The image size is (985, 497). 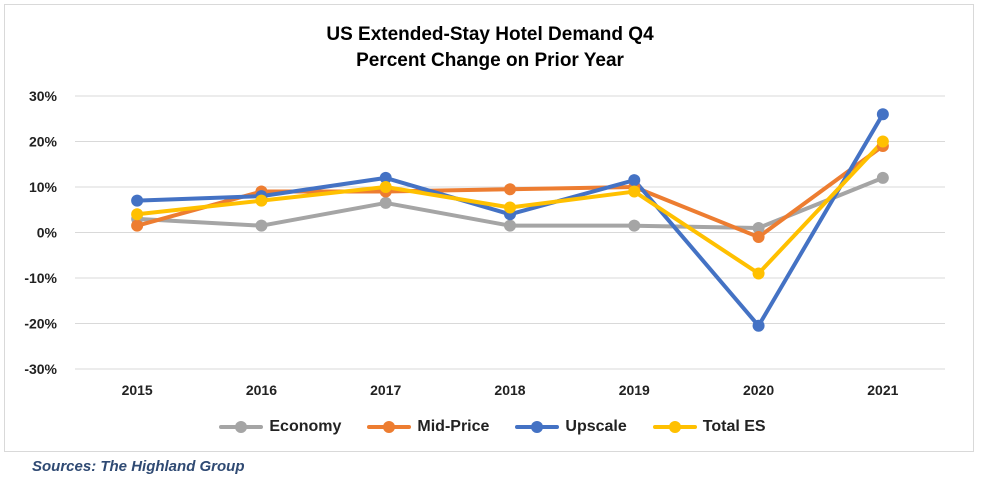 I want to click on point-total-es-2017, so click(x=385, y=187).